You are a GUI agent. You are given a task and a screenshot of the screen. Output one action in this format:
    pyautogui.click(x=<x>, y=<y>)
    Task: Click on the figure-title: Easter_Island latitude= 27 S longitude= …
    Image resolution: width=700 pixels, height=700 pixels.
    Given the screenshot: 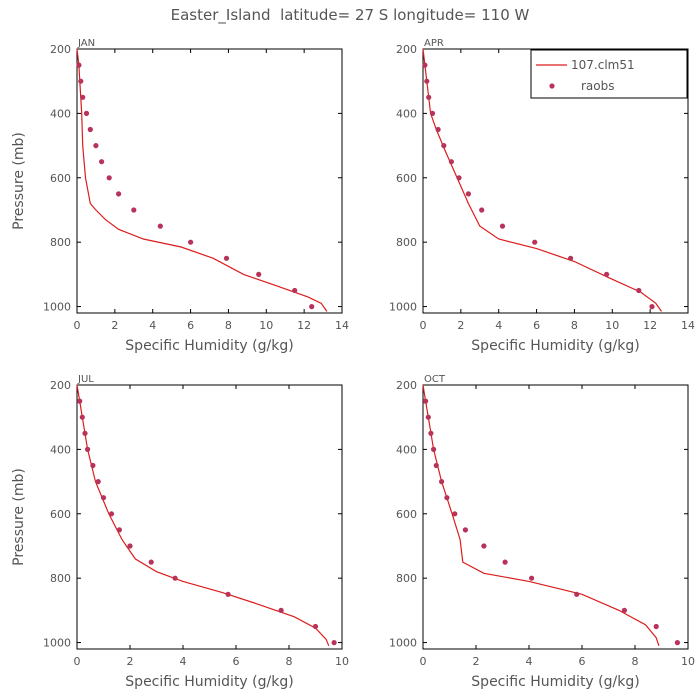 What is the action you would take?
    pyautogui.click(x=350, y=15)
    